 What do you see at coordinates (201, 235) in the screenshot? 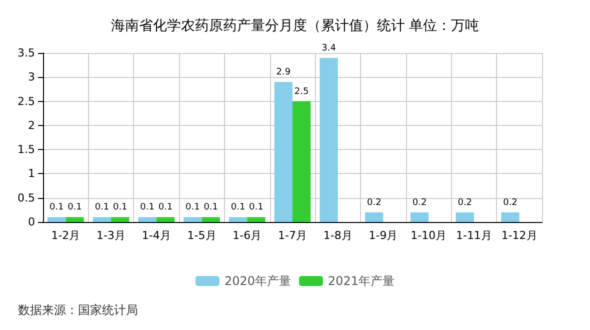
I see `x-tick-label: 1-5月` at bounding box center [201, 235].